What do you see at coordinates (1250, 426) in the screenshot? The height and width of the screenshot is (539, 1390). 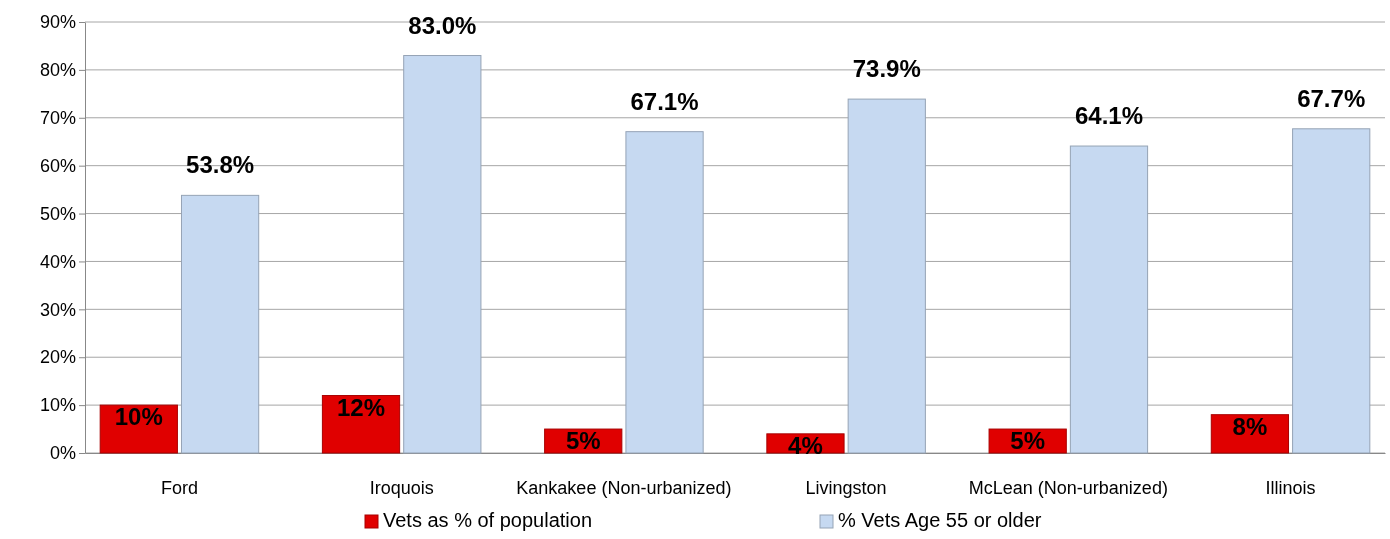 I see `data-label: 8%` at bounding box center [1250, 426].